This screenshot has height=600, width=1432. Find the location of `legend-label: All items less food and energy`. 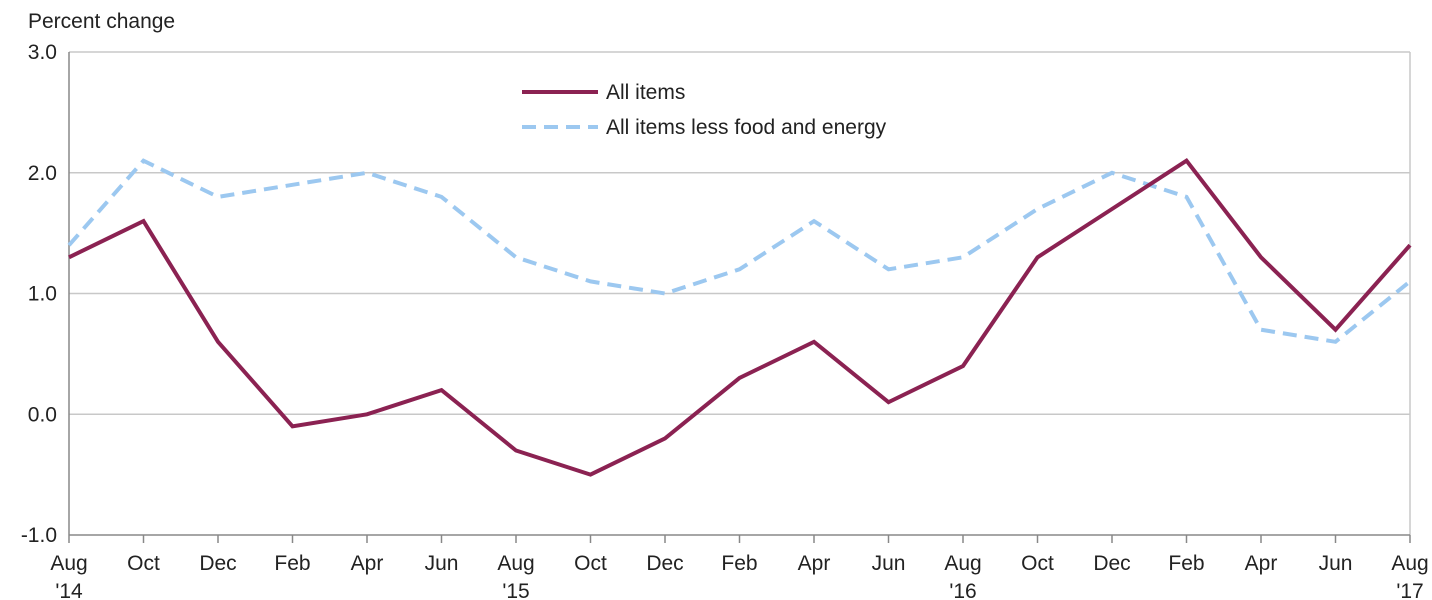

legend-label: All items less food and energy is located at coordinates (746, 127).